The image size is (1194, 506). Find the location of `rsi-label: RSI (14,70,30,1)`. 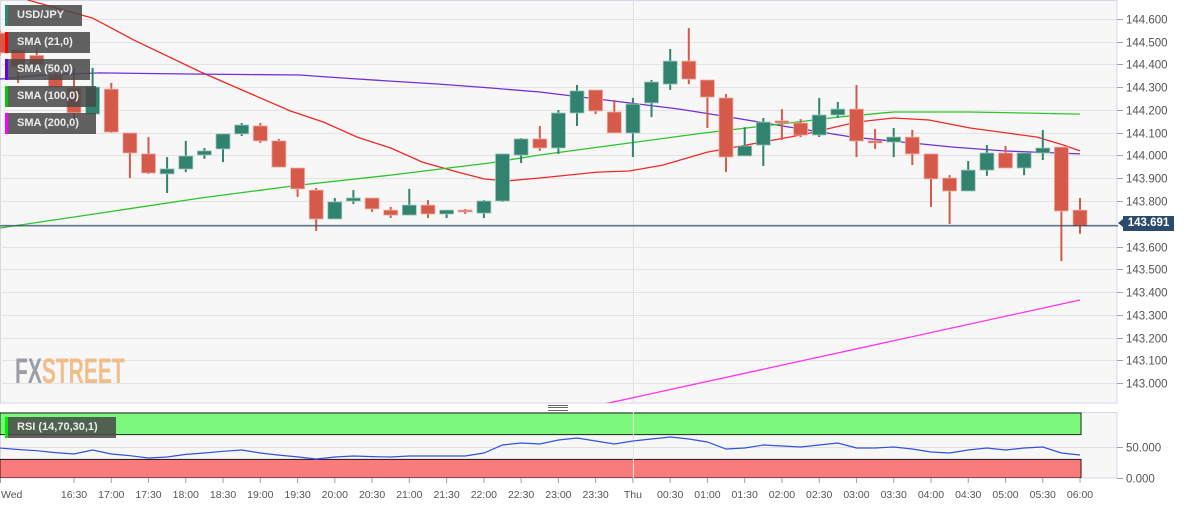

rsi-label: RSI (14,70,30,1) is located at coordinates (57, 427).